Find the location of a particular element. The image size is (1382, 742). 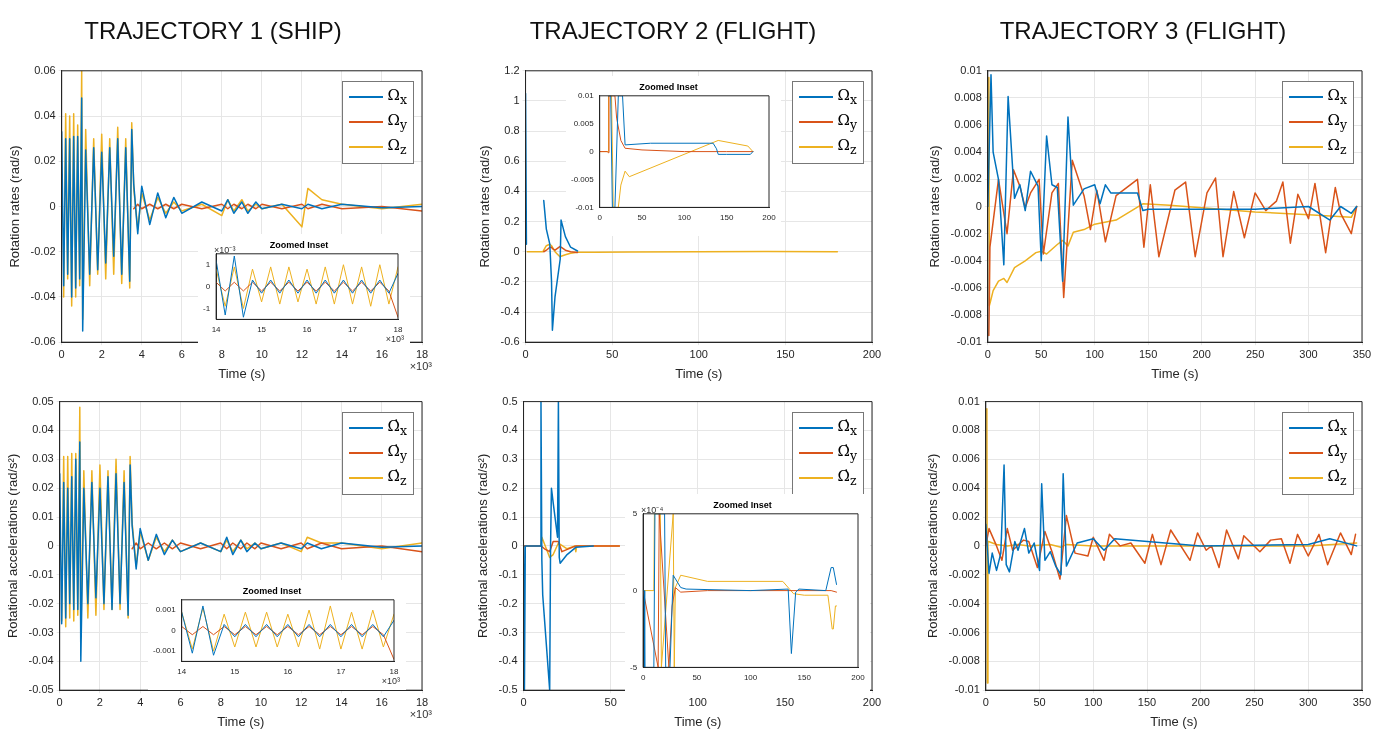

y-tick-label: 0.6 is located at coordinates (512, 160).